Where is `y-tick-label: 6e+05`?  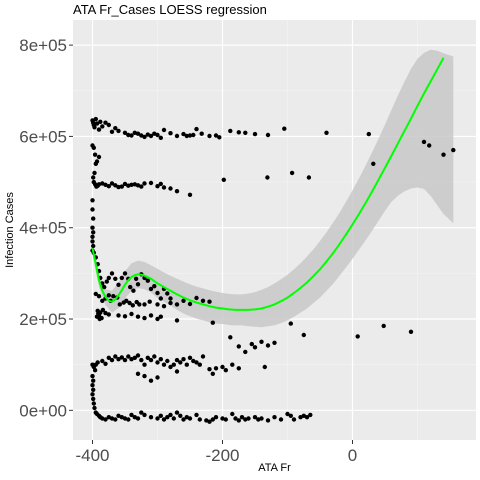
y-tick-label: 6e+05 is located at coordinates (43, 136).